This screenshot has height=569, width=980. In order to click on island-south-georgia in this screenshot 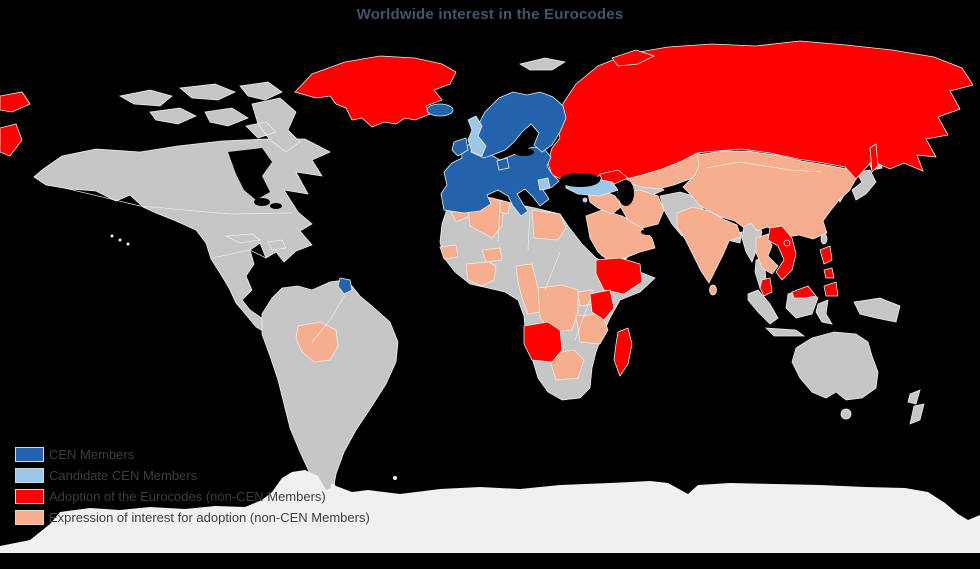, I will do `click(395, 478)`.